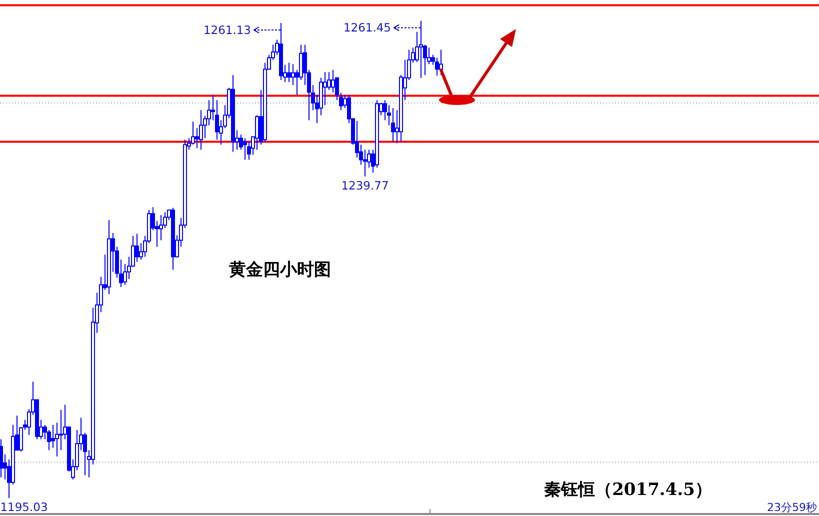 This screenshot has width=819, height=516. I want to click on annotation: 1261.13, so click(227, 30).